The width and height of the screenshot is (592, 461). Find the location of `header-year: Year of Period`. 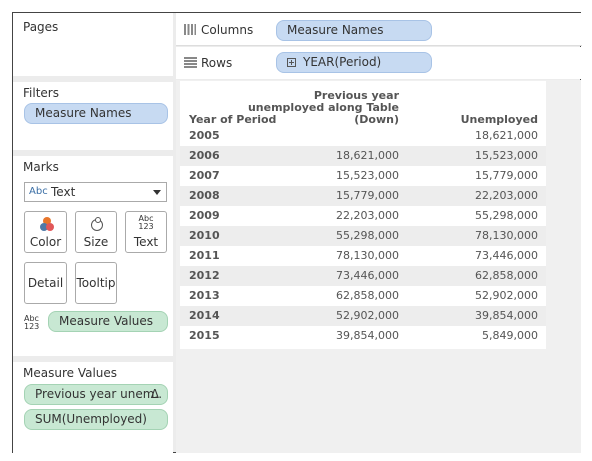

header-year: Year of Period is located at coordinates (233, 119).